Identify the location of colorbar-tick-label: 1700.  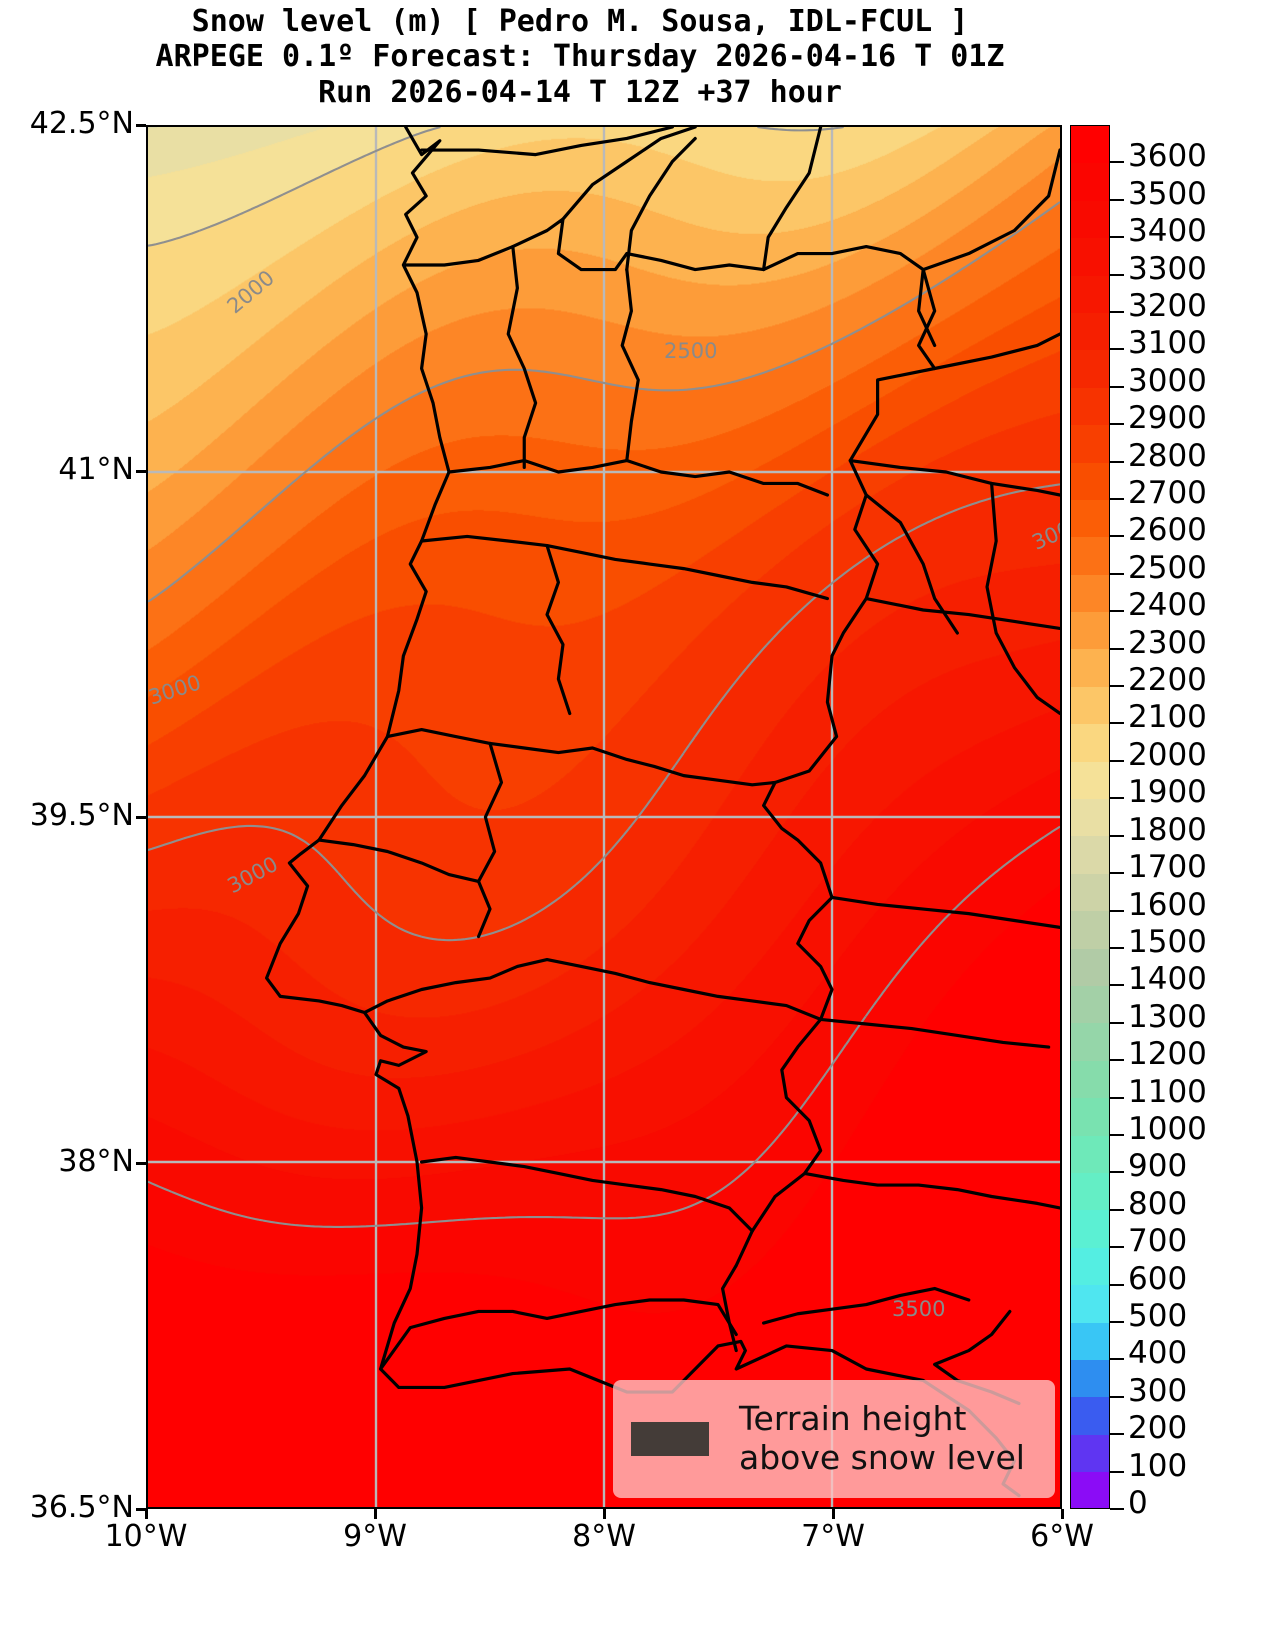
(1167, 867).